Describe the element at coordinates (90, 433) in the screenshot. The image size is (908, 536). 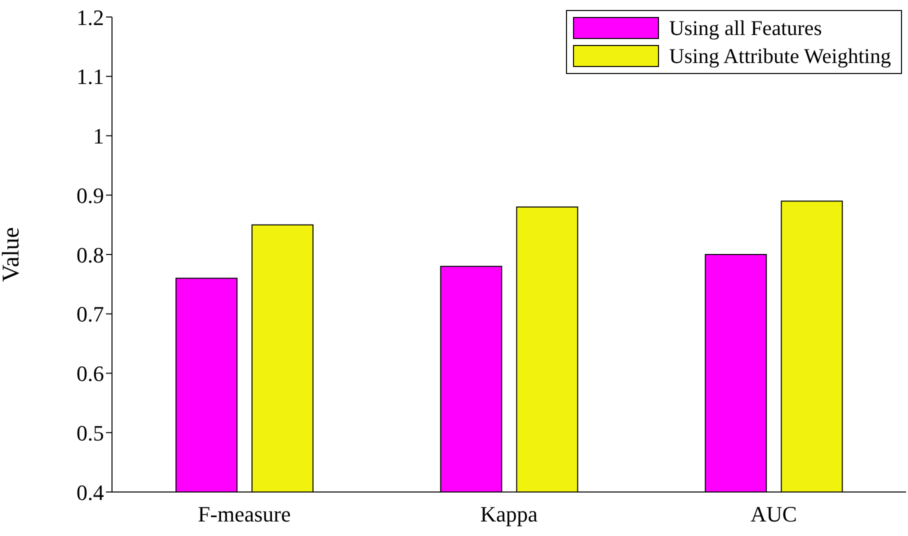
I see `y-tick-label: 0.5` at that location.